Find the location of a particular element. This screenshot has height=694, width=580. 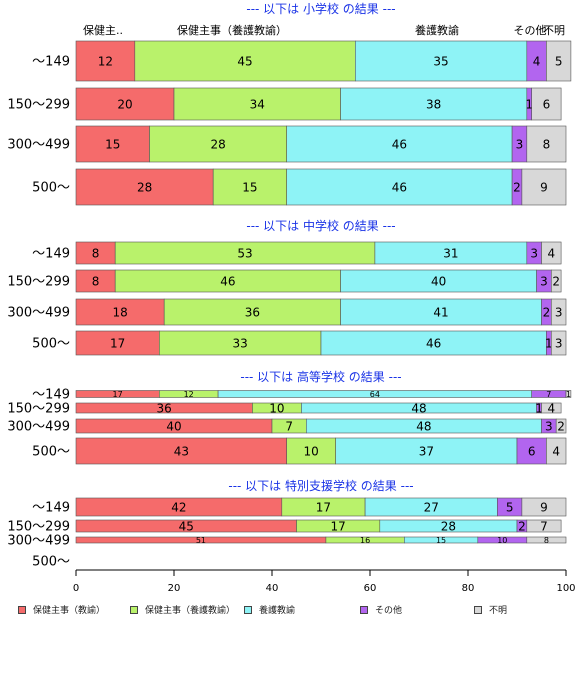

legend-label: その他 is located at coordinates (389, 611).